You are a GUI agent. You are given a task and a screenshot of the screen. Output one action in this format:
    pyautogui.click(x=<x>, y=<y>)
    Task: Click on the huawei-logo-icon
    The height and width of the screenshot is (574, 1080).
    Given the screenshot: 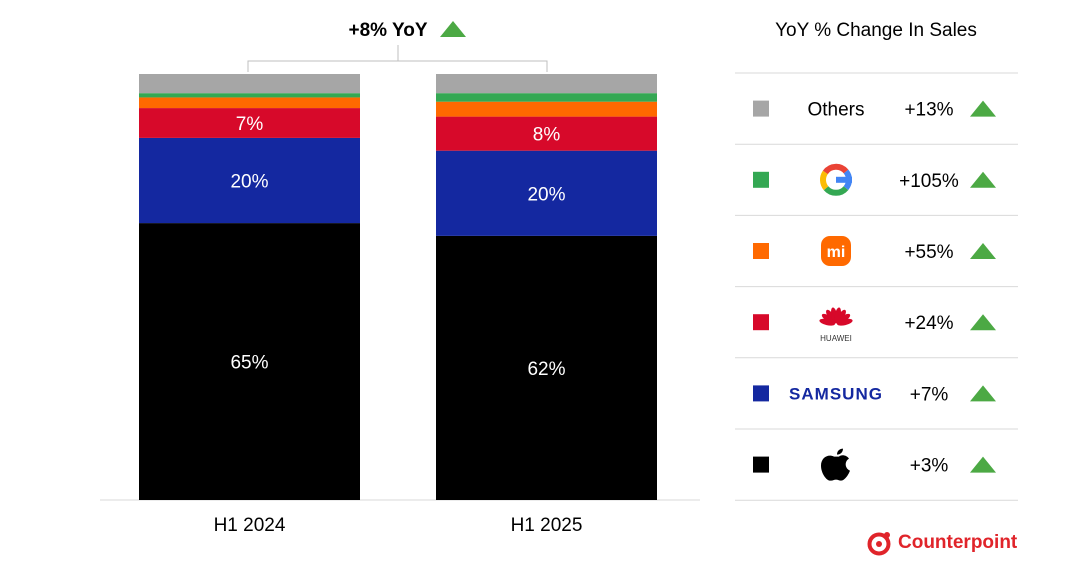 What is the action you would take?
    pyautogui.click(x=836, y=316)
    